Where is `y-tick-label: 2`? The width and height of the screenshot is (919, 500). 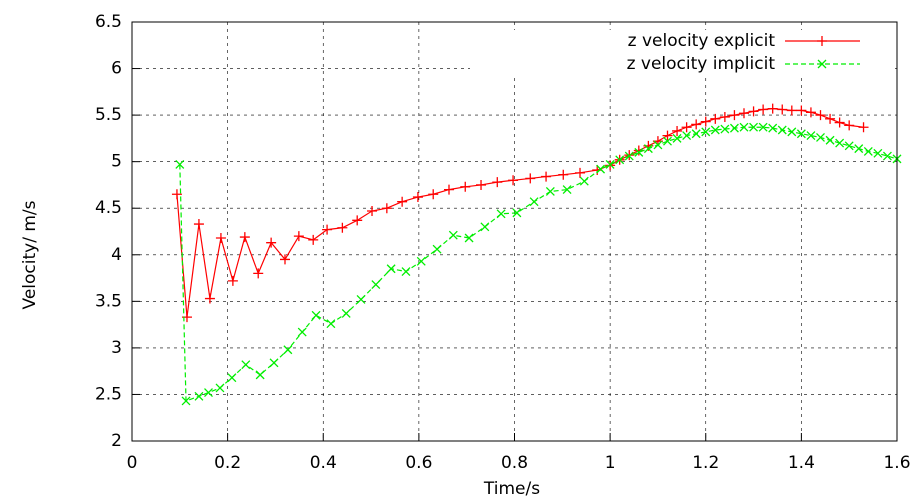 y-tick-label: 2 is located at coordinates (116, 441).